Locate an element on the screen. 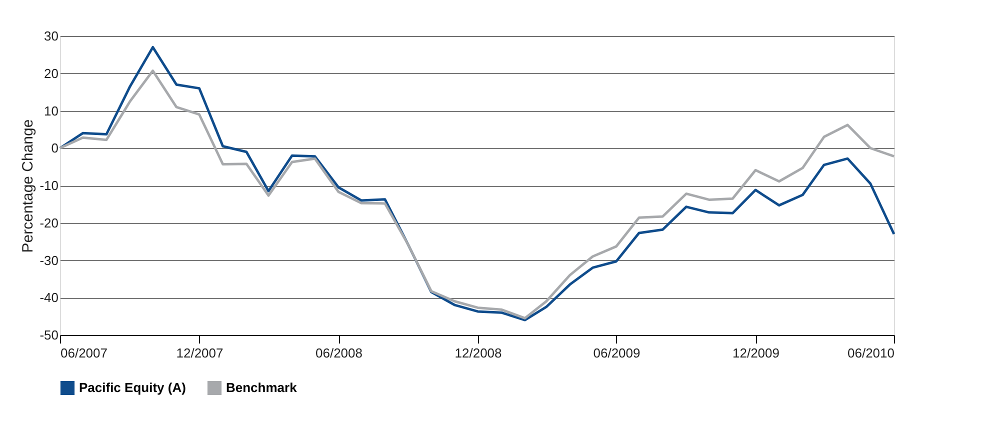 The height and width of the screenshot is (437, 983). legend-label: Benchmark is located at coordinates (262, 387).